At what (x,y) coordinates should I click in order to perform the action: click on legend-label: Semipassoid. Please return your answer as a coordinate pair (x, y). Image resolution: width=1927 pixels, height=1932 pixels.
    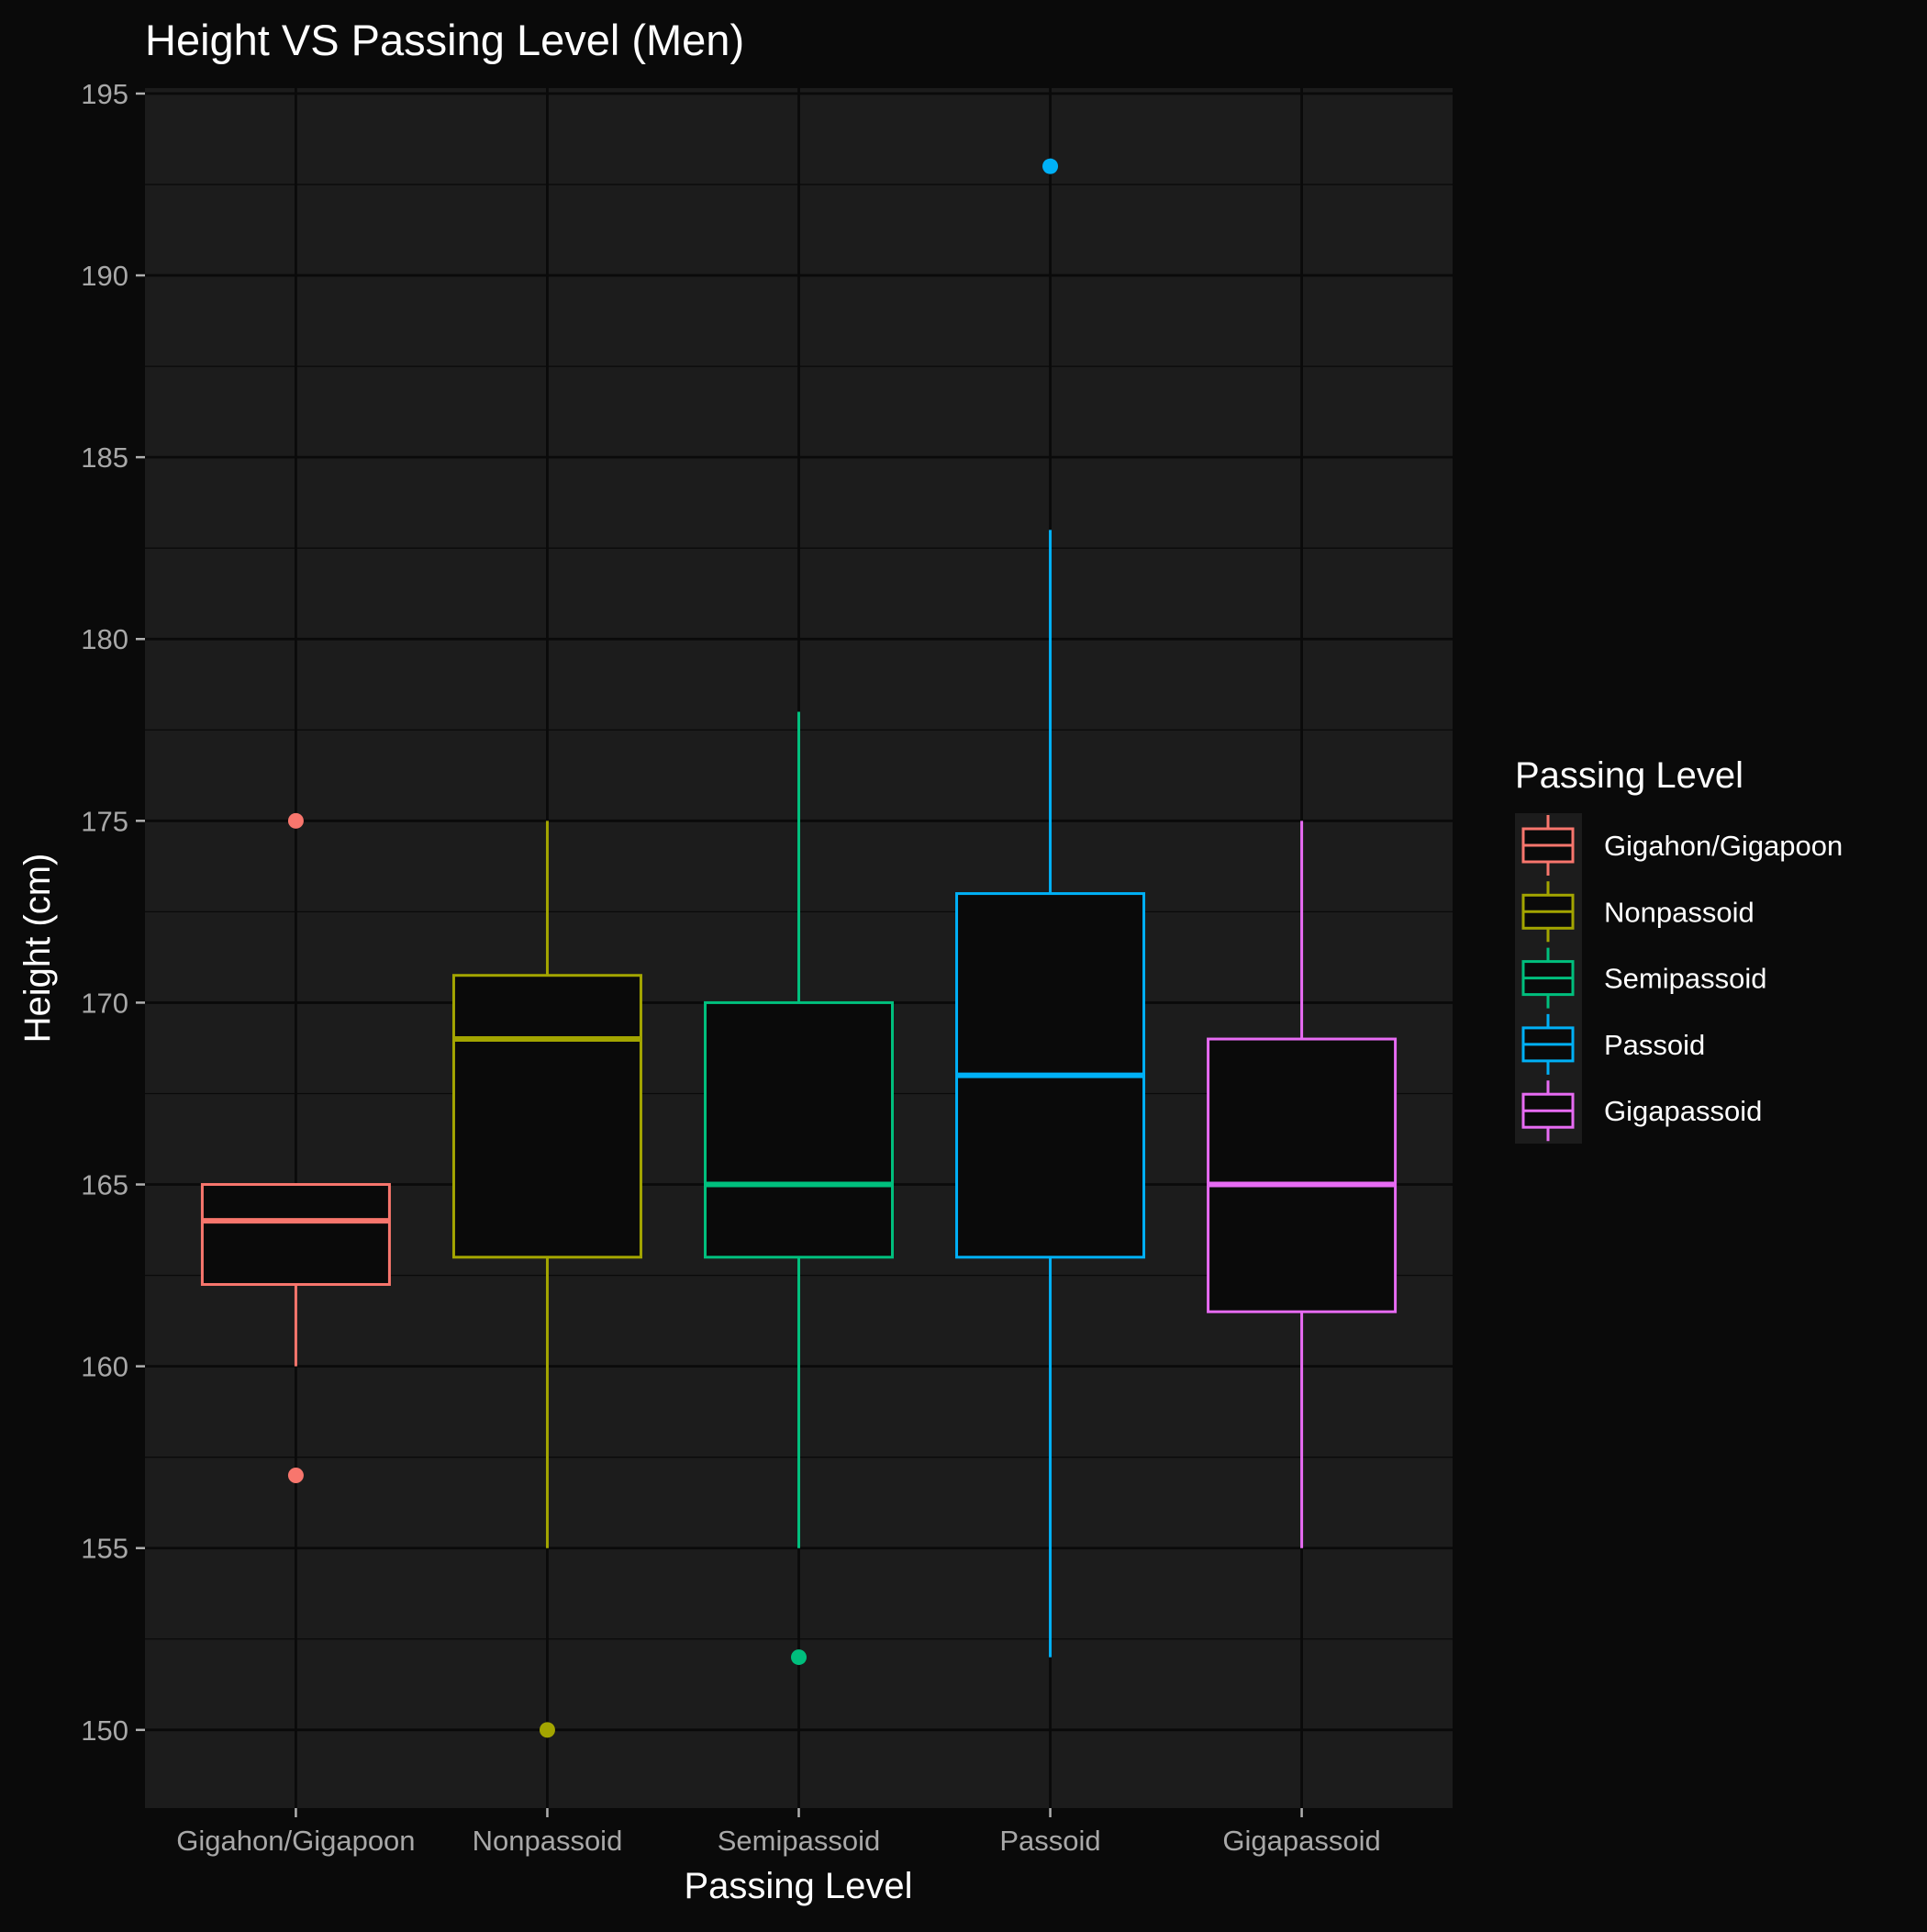
    Looking at the image, I should click on (1685, 979).